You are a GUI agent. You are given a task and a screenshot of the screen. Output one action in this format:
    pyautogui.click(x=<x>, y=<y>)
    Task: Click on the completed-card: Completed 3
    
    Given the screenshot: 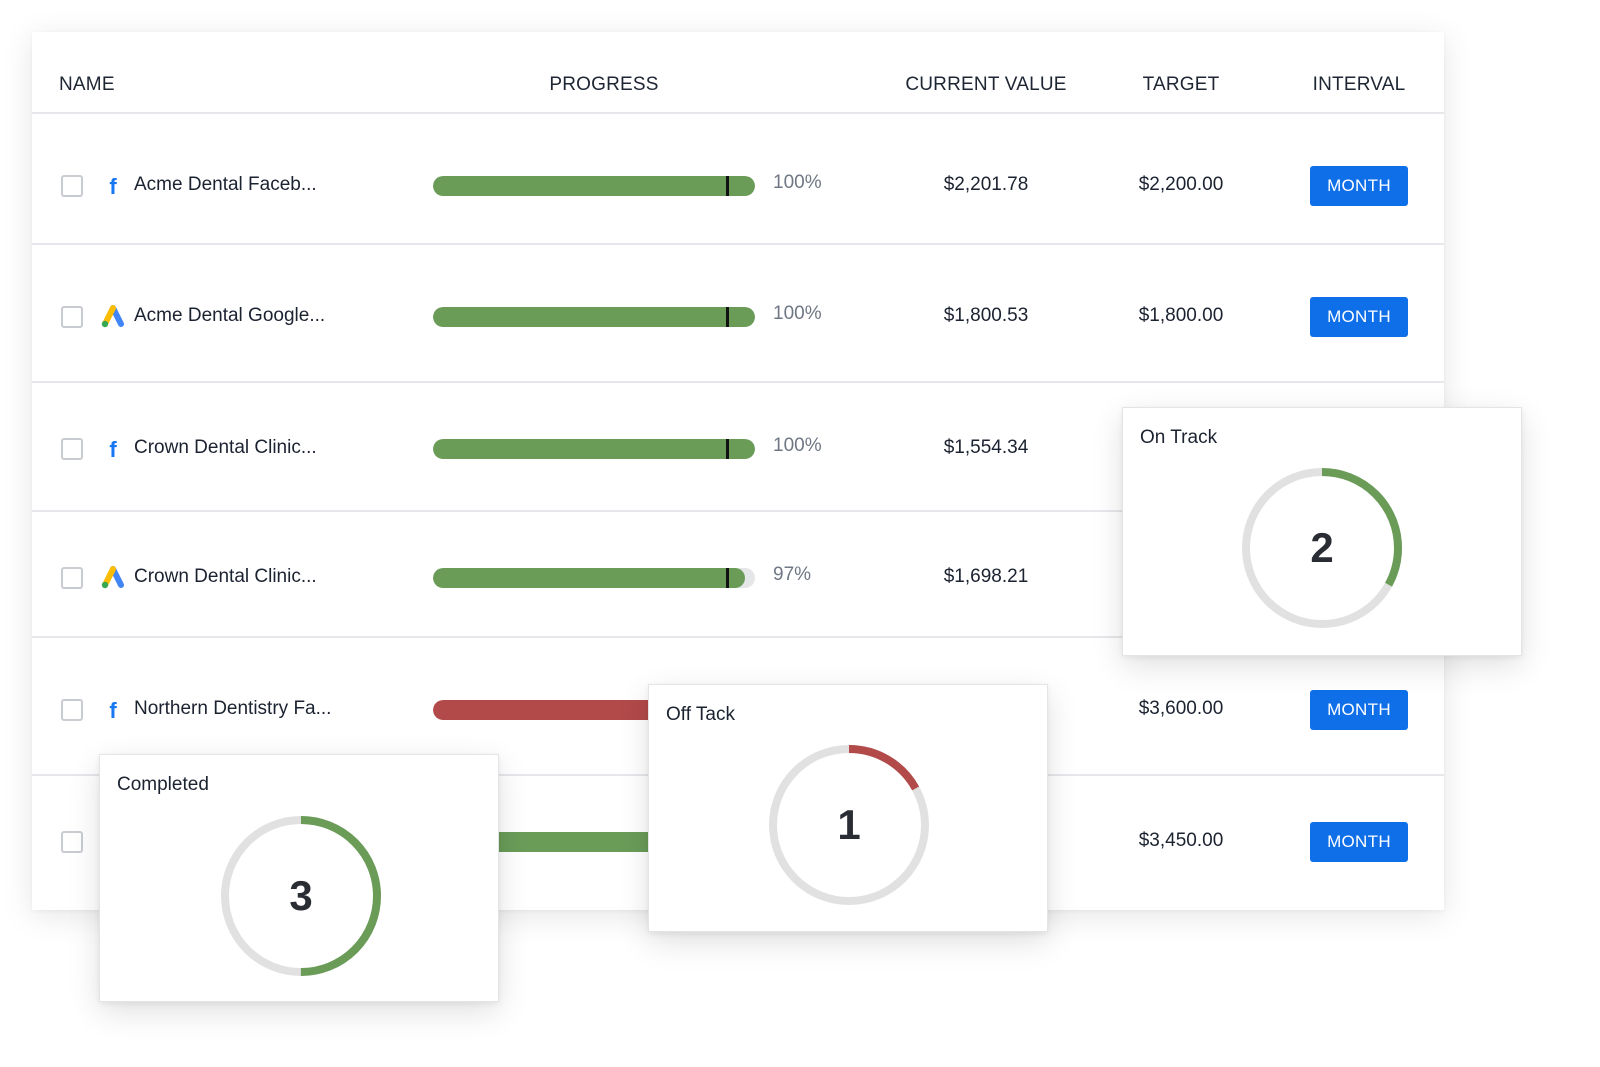 What is the action you would take?
    pyautogui.click(x=299, y=878)
    